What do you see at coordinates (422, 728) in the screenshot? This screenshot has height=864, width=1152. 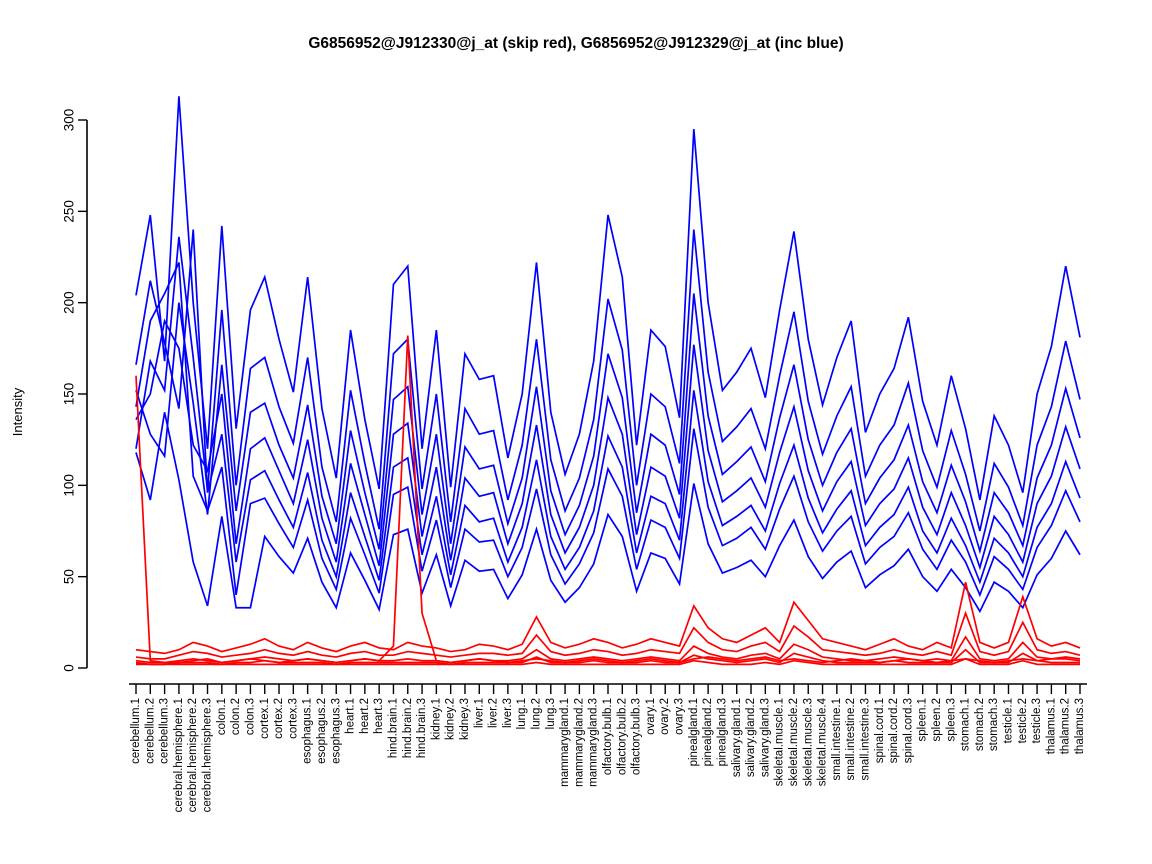 I see `x-tick-label: hind.brain.3` at bounding box center [422, 728].